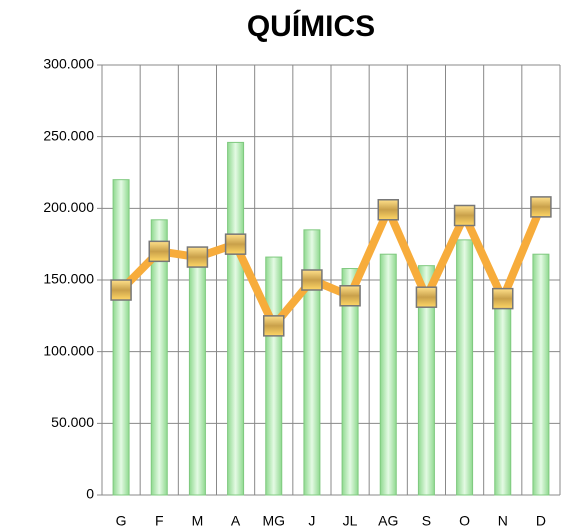 Image resolution: width=562 pixels, height=532 pixels. I want to click on y-tick-label: 100.000, so click(68, 350).